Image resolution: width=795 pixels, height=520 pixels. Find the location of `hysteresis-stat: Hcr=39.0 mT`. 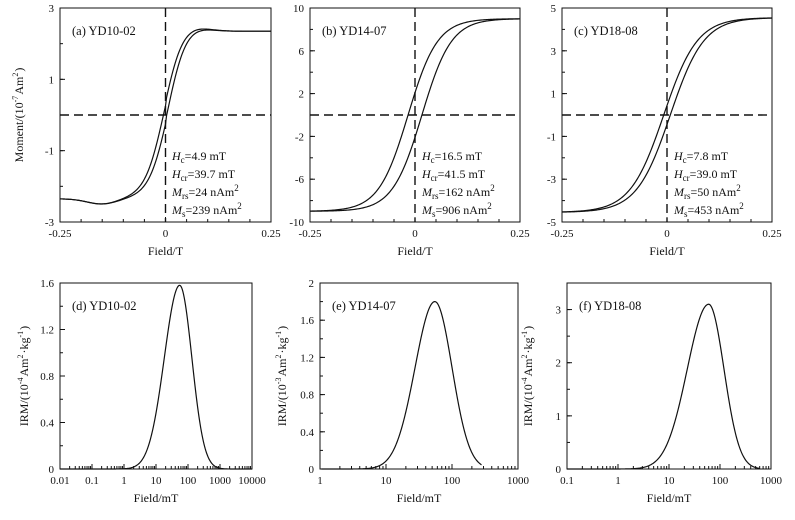

hysteresis-stat: Hcr=39.0 mT is located at coordinates (705, 175).